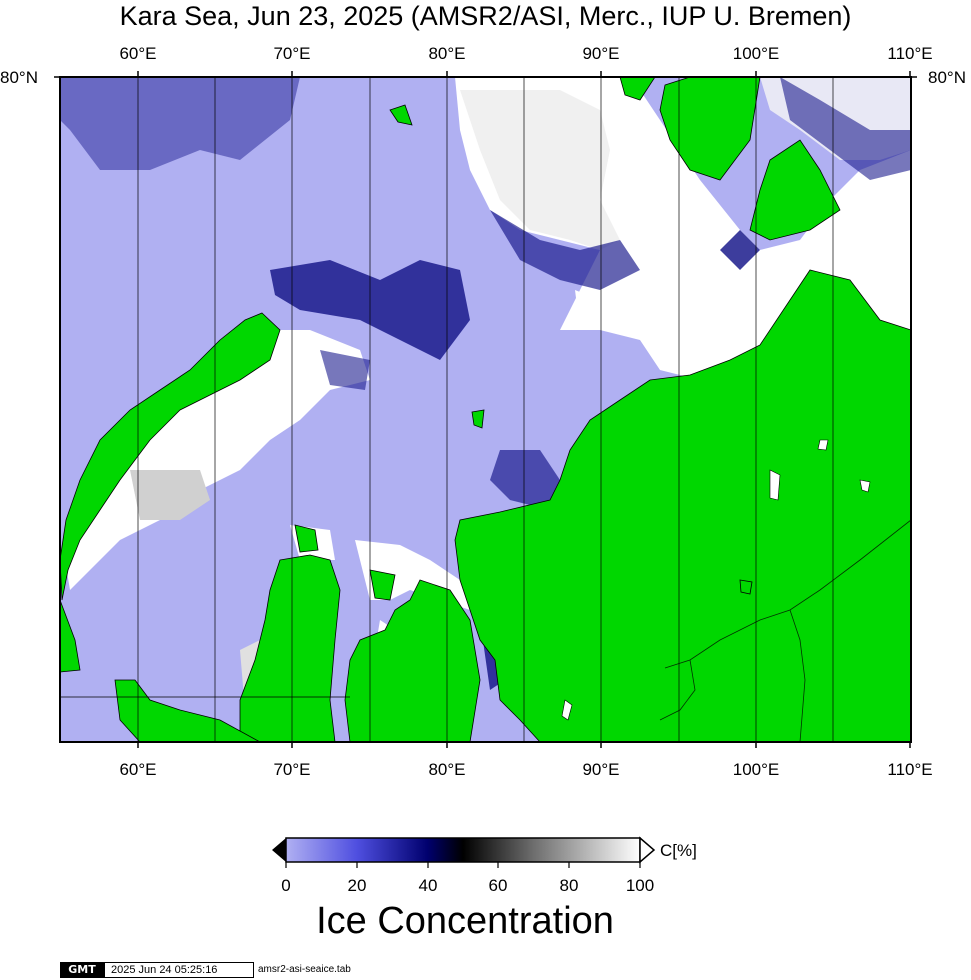  What do you see at coordinates (947, 77) in the screenshot?
I see `lat-tick-right: 80°N` at bounding box center [947, 77].